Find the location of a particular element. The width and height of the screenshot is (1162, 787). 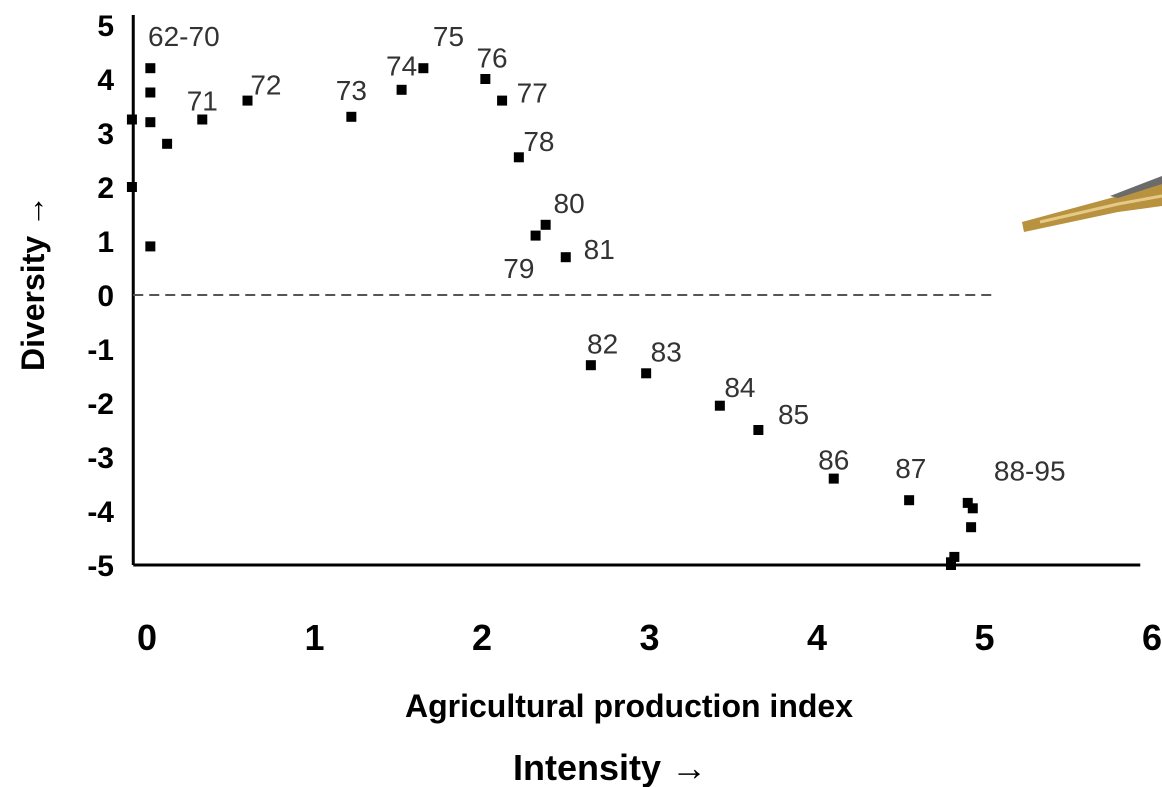

x-axis-sublabel: Intensity → is located at coordinates (610, 767).